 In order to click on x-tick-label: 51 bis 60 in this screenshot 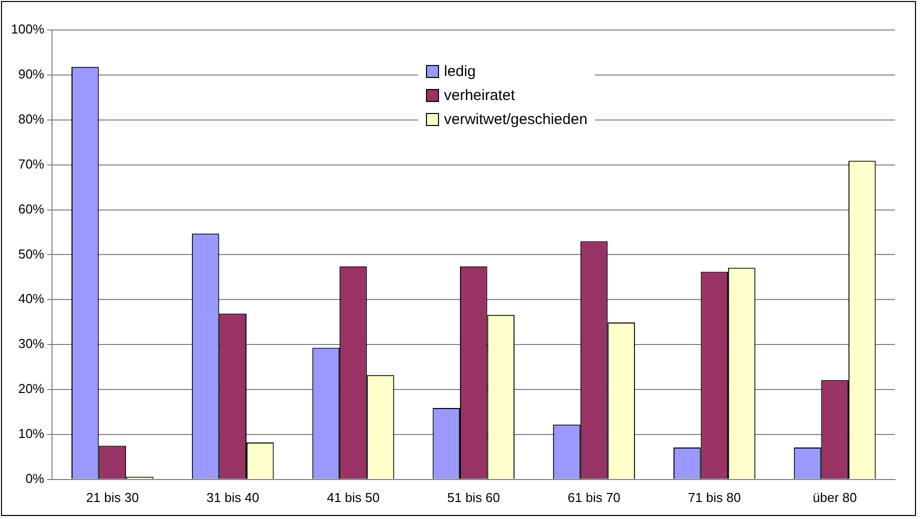, I will do `click(473, 497)`.